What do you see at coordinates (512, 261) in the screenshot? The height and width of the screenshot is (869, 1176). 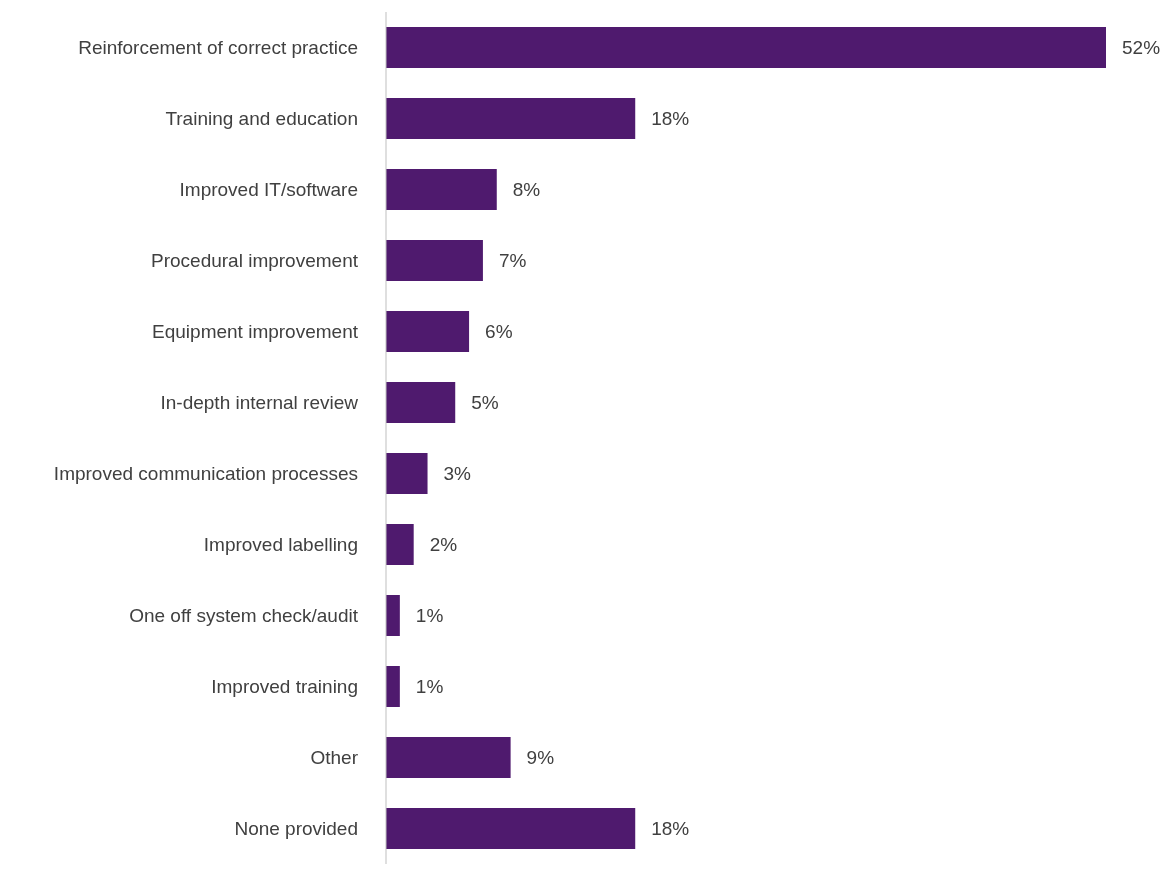 I see `data-label: 7%` at bounding box center [512, 261].